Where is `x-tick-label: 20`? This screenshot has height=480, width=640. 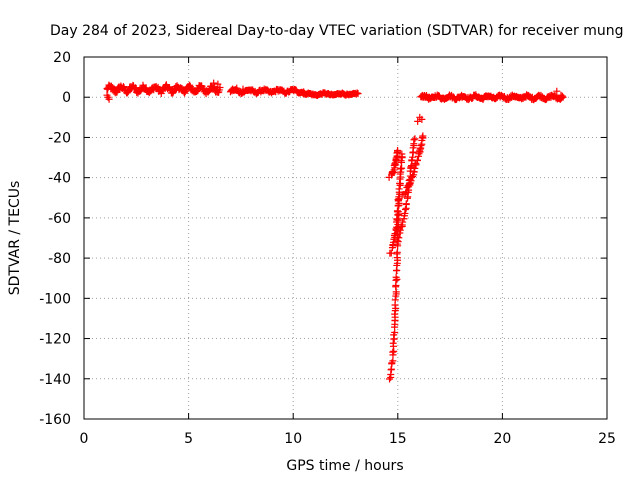
x-tick-label: 20 is located at coordinates (502, 439).